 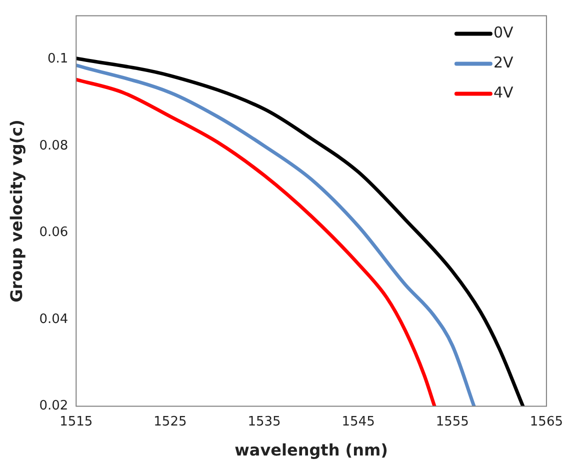 I want to click on legend-label: 2V, so click(x=503, y=63).